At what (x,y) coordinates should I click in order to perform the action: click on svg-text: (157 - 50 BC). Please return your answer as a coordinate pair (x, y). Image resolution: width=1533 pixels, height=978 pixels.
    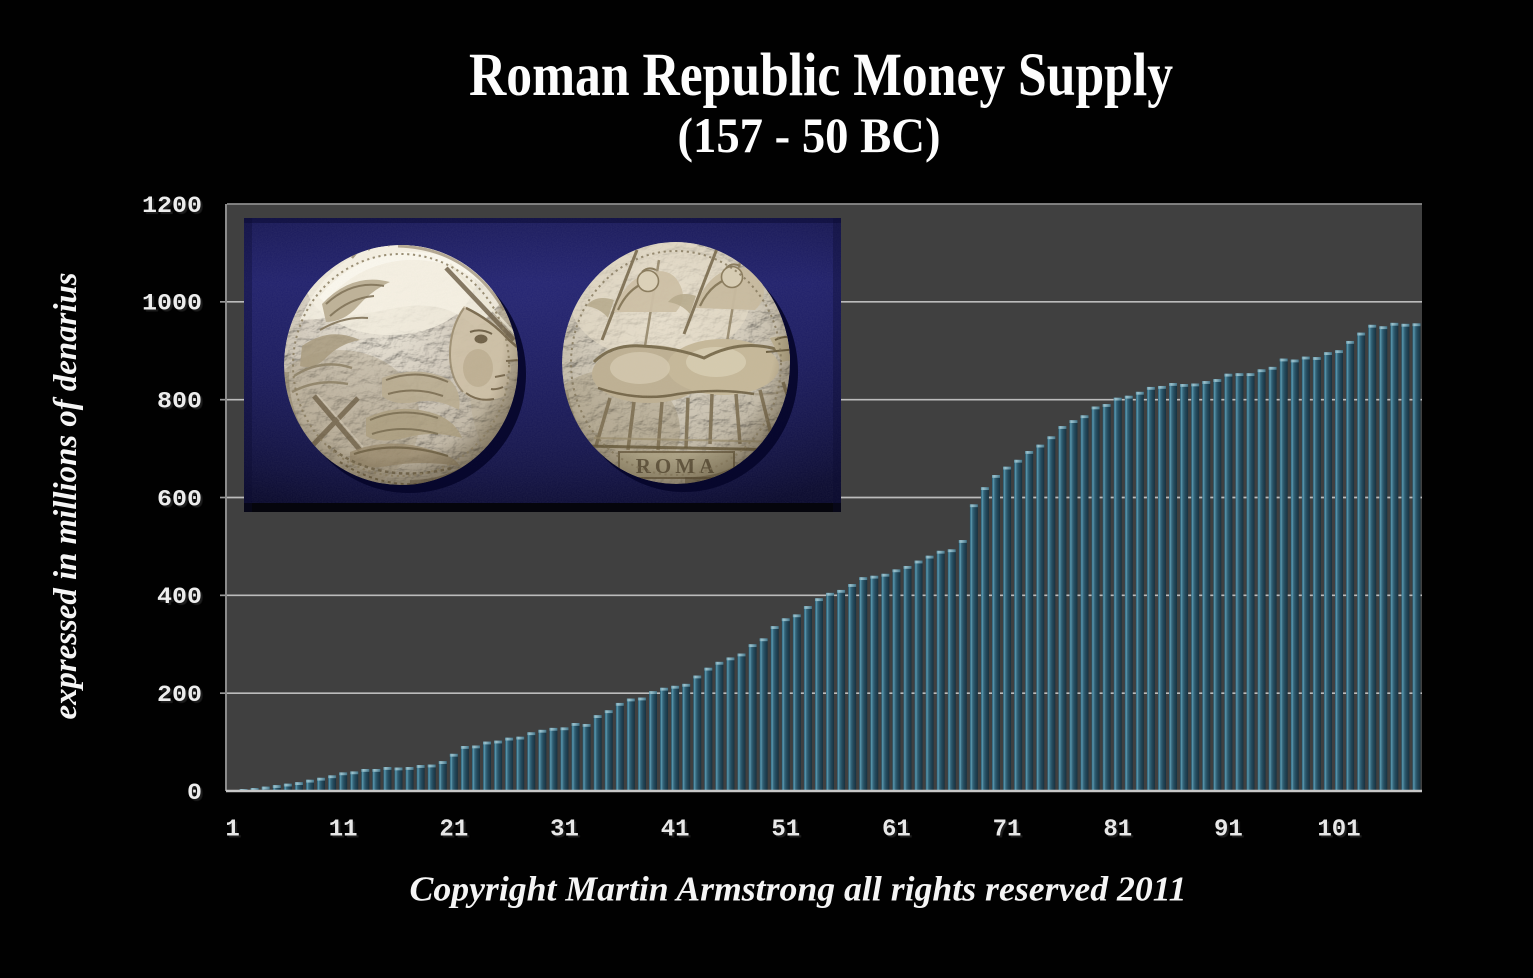
    Looking at the image, I should click on (809, 135).